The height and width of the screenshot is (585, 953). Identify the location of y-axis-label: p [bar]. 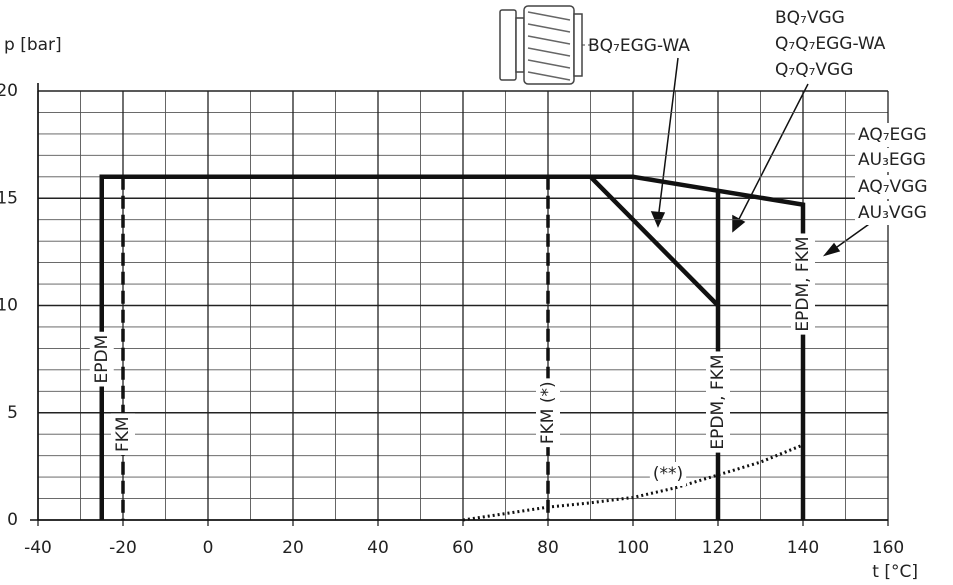
(33, 45).